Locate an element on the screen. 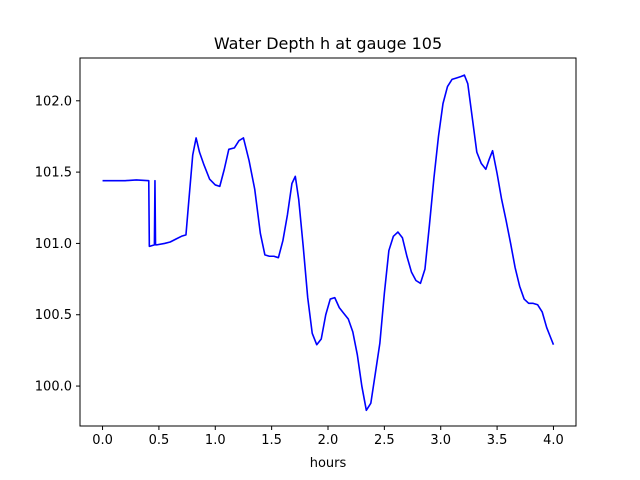  y-tick-label: 101.5 is located at coordinates (53, 173).